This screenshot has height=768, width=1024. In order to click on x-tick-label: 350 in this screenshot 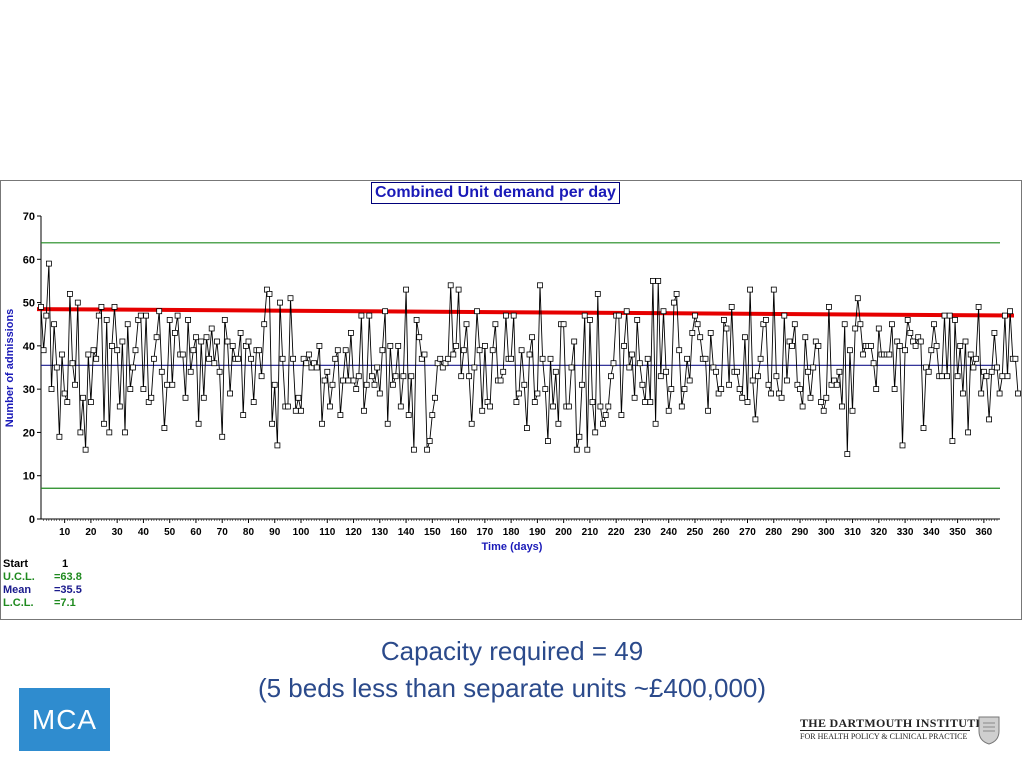, I will do `click(957, 532)`.